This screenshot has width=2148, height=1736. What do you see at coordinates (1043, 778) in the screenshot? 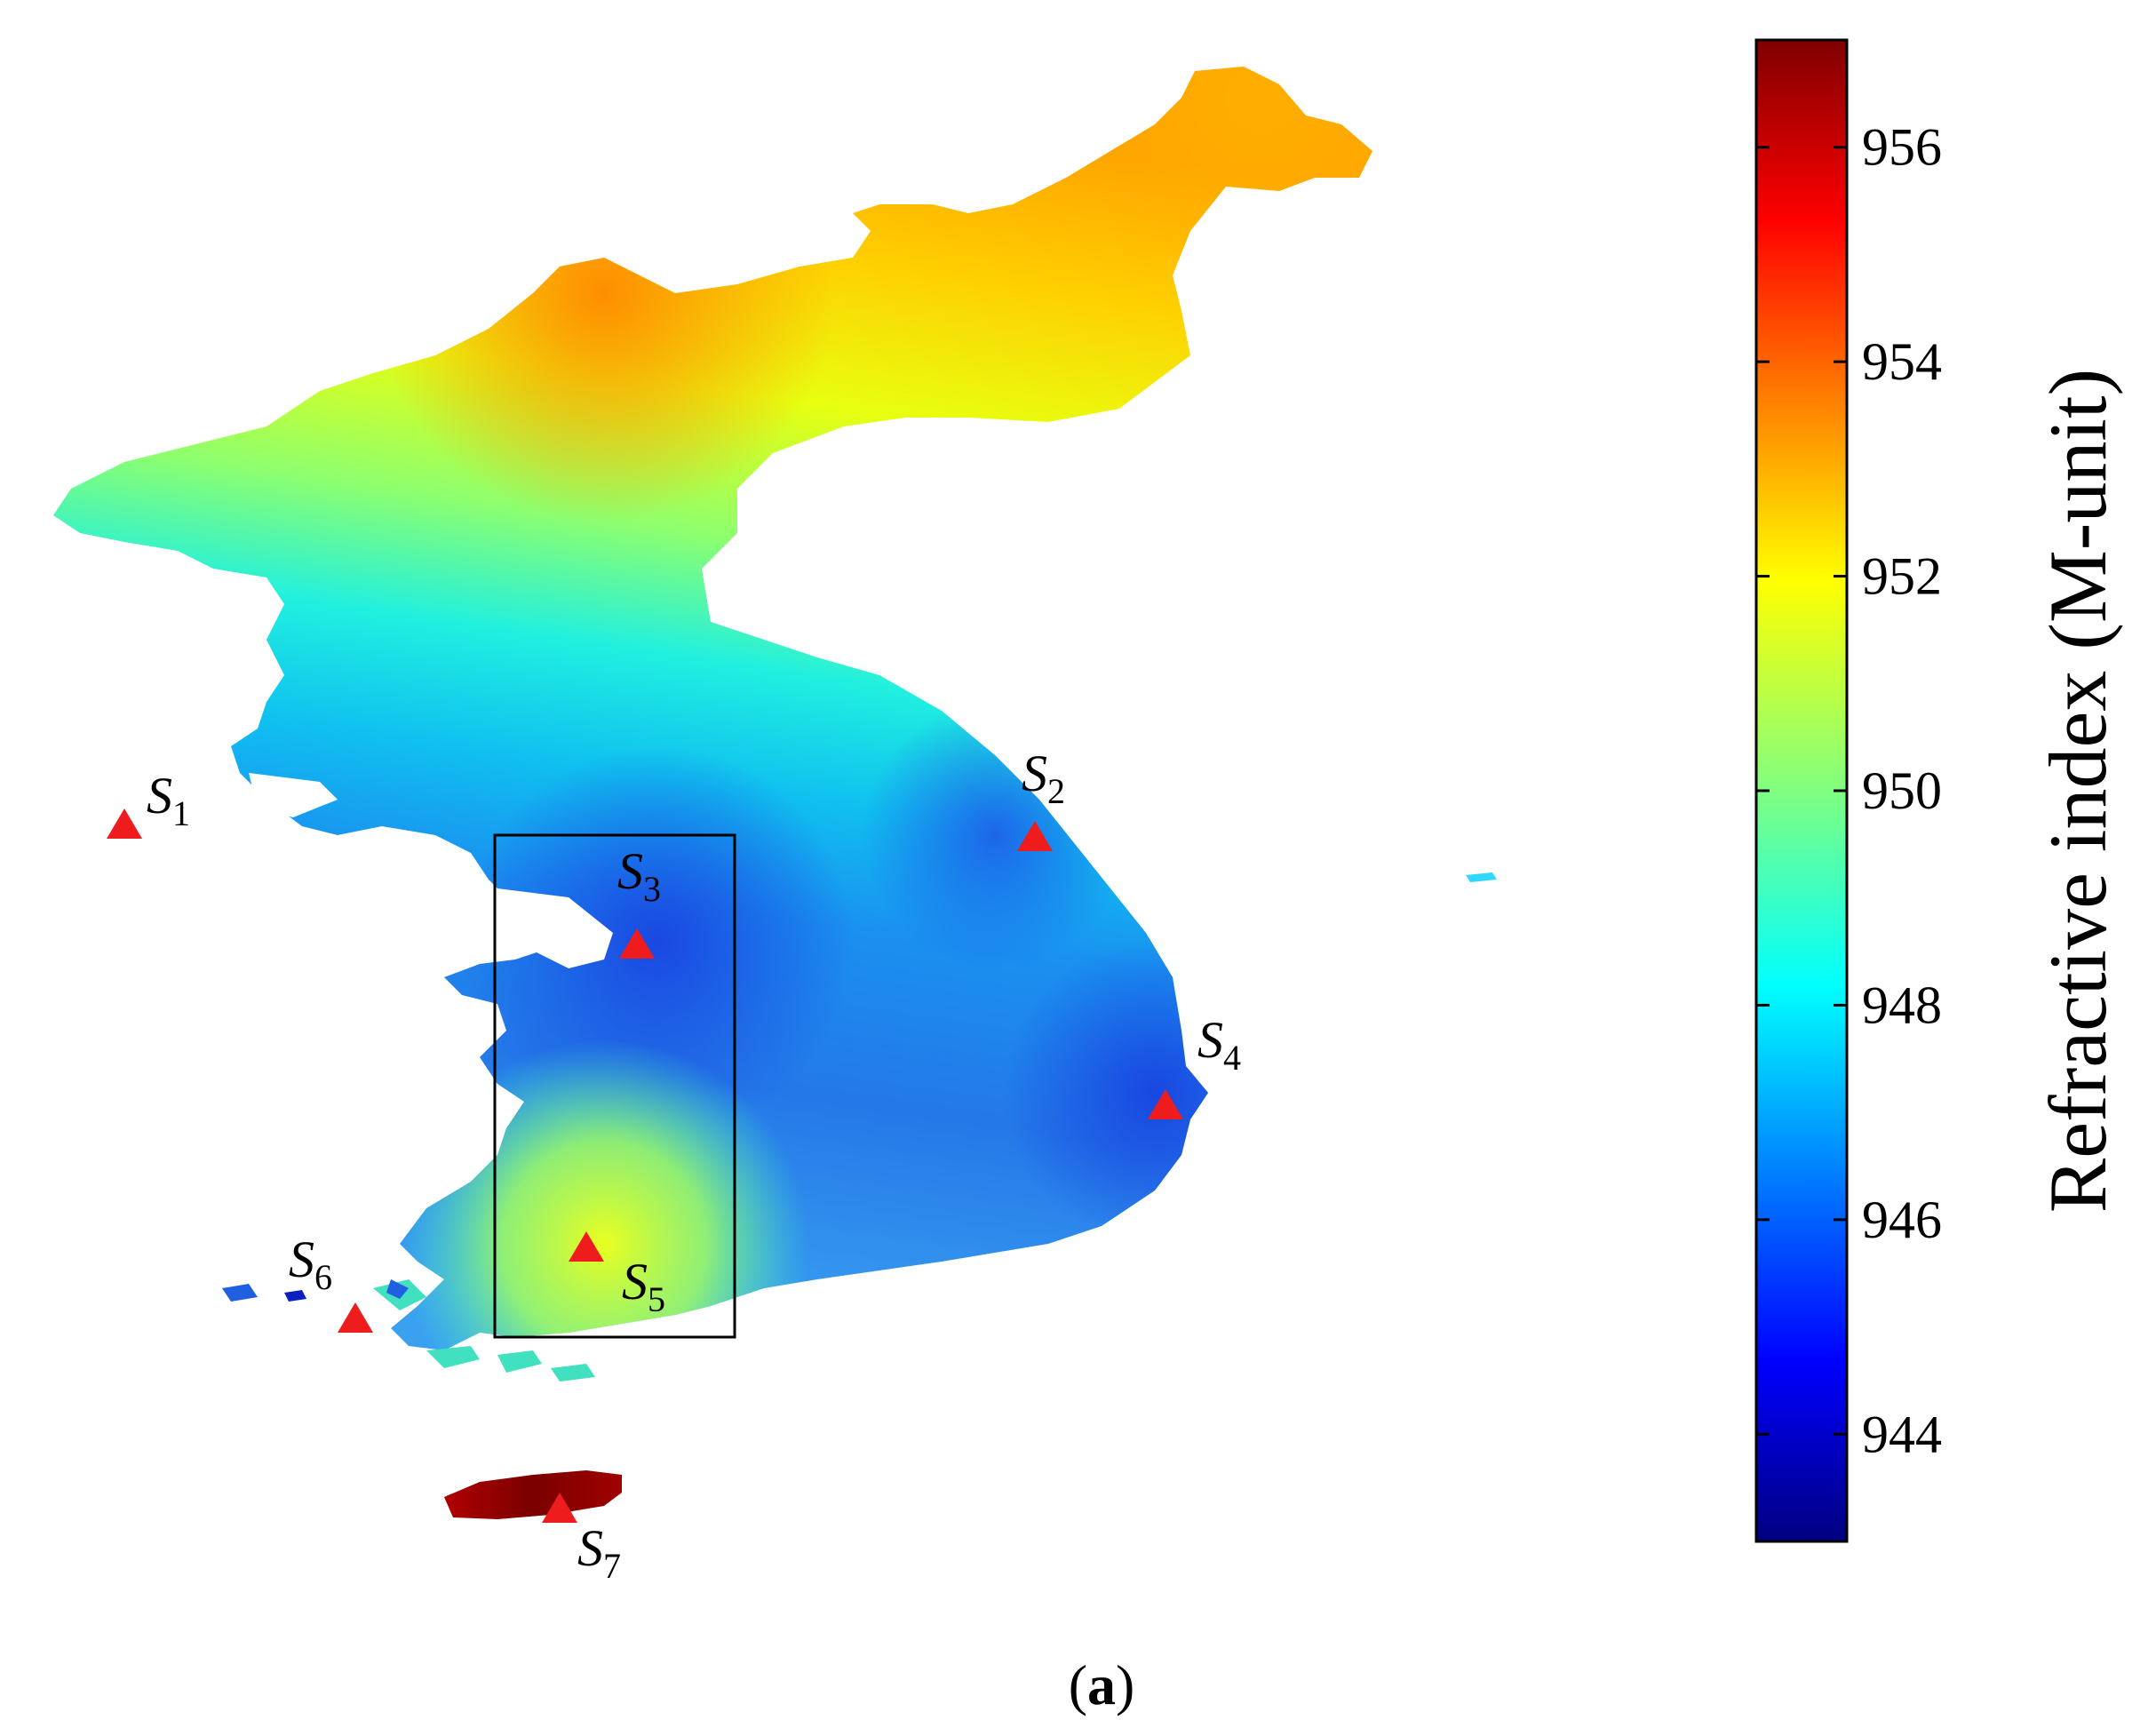
I see `site-label-s2: S2` at bounding box center [1043, 778].